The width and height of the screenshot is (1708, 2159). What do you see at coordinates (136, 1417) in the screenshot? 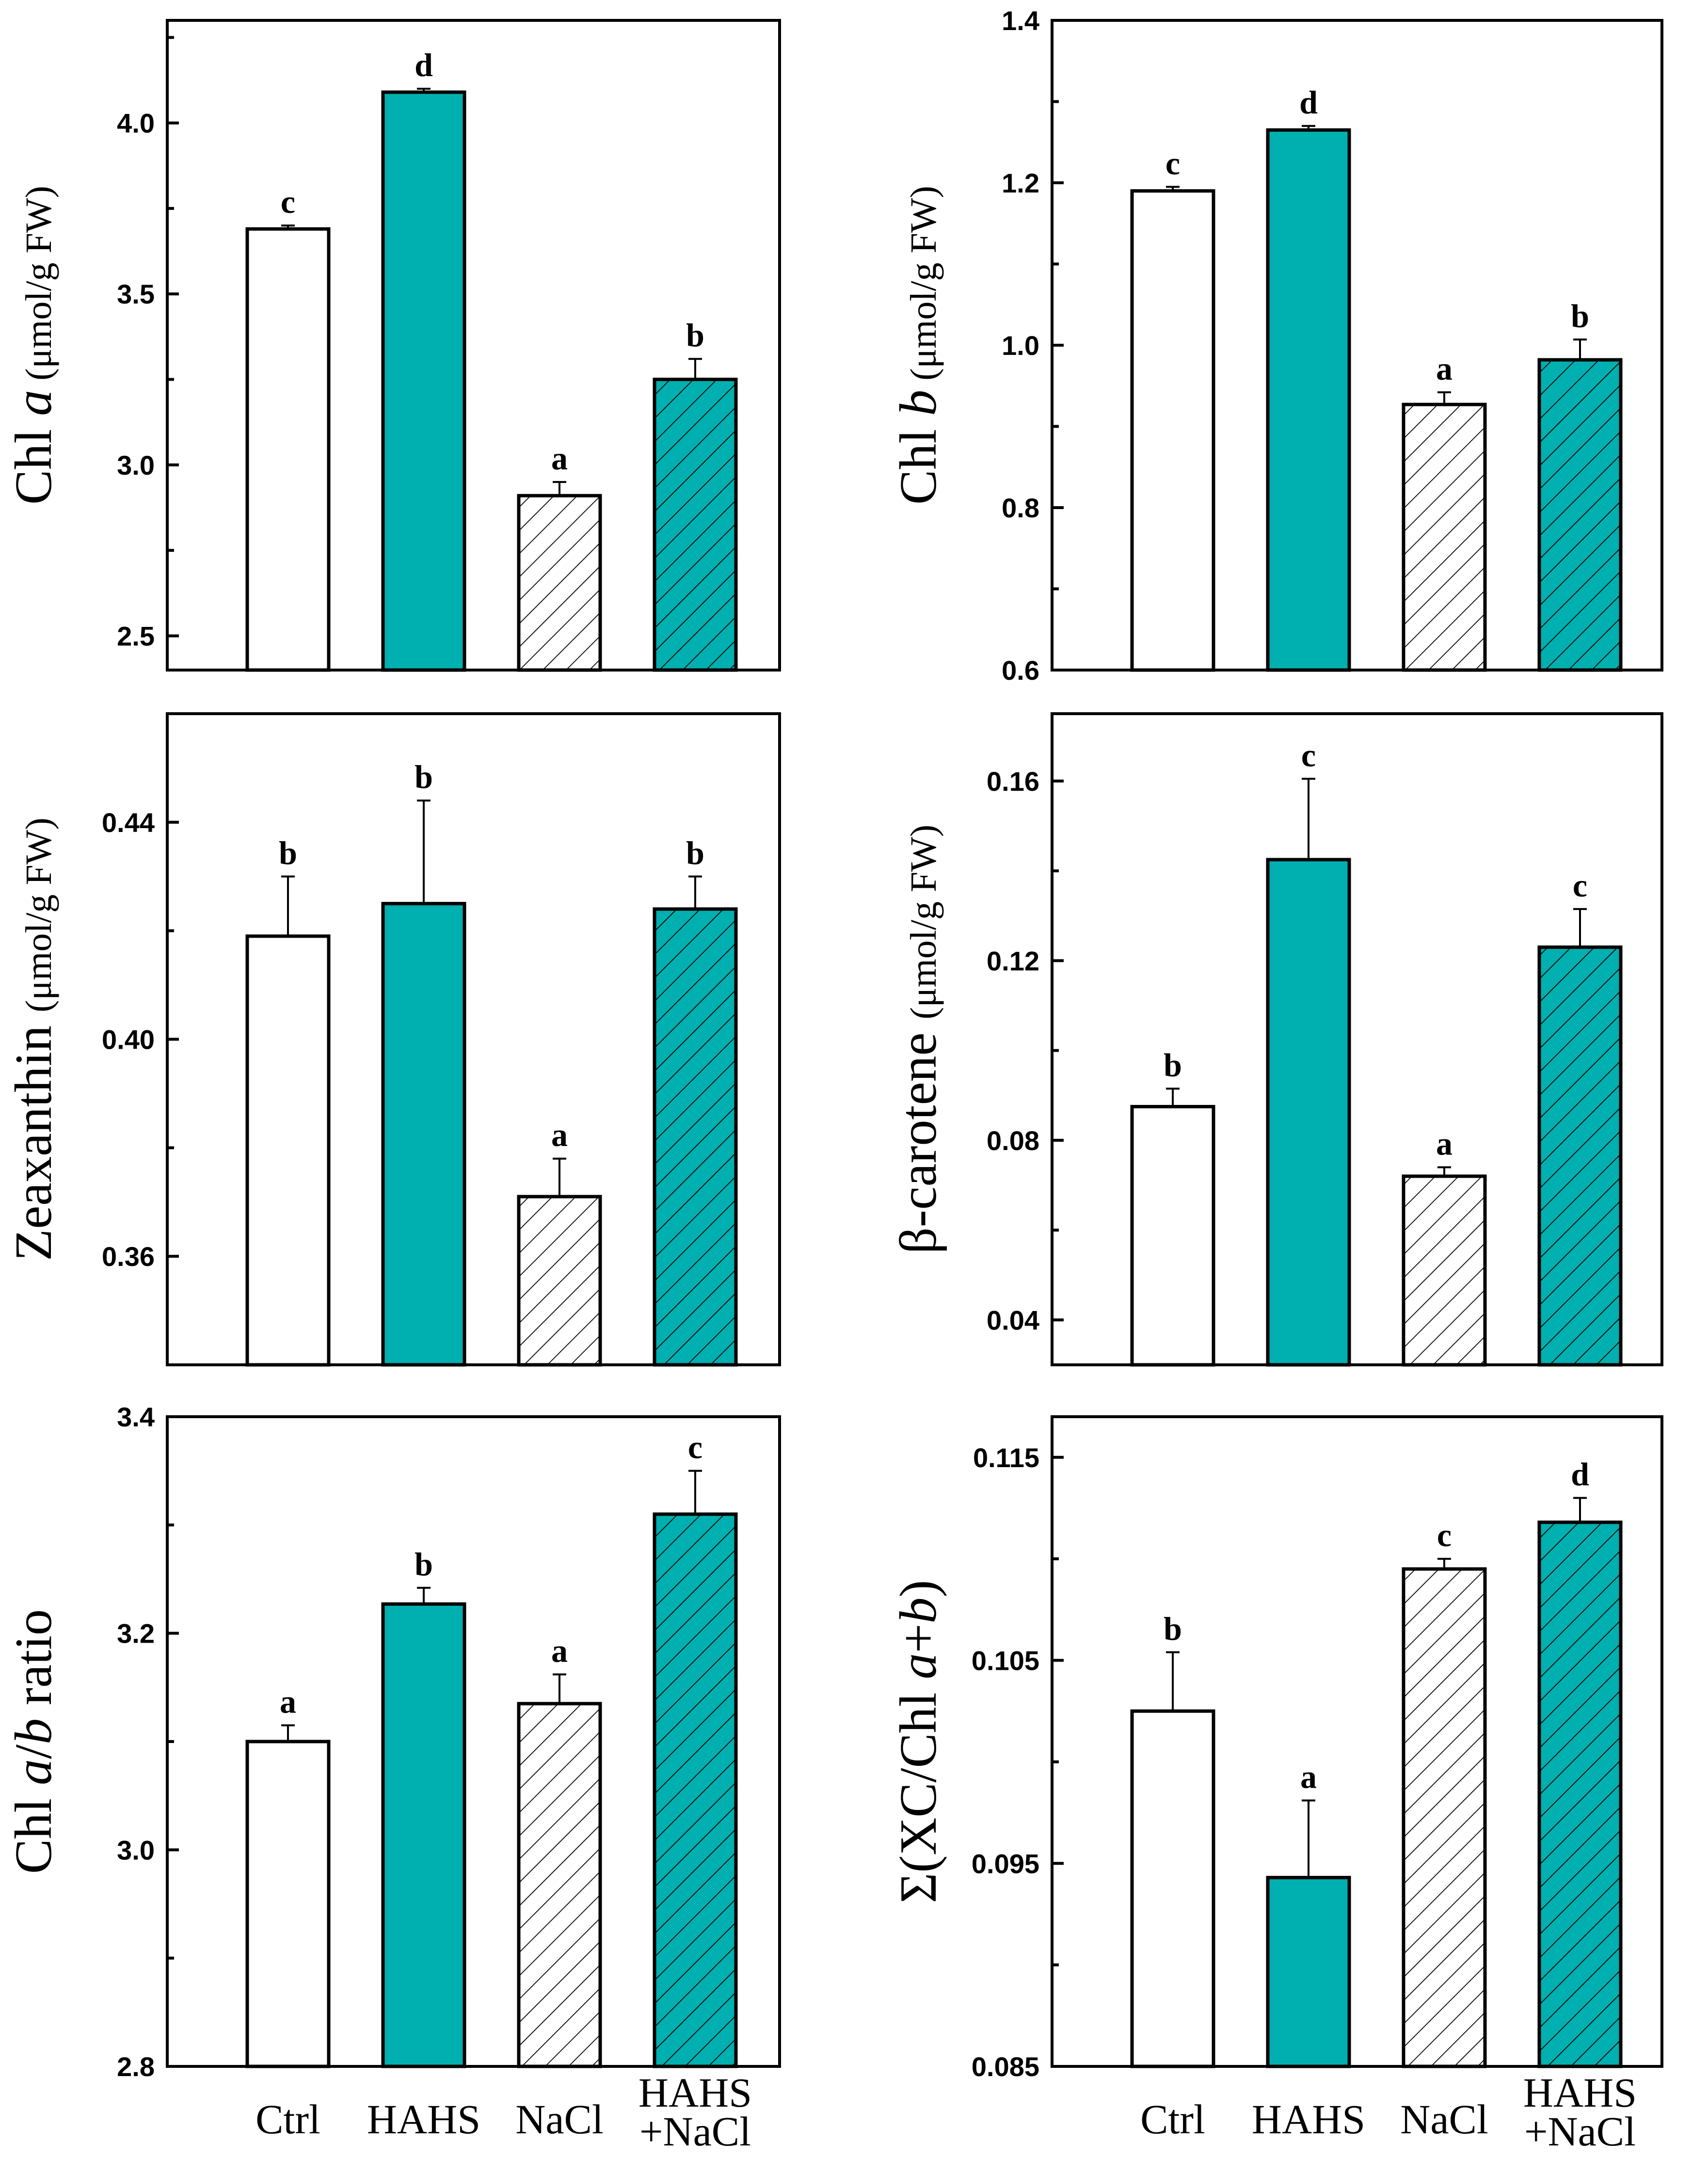
I see `y-tick-label: 3.4` at bounding box center [136, 1417].